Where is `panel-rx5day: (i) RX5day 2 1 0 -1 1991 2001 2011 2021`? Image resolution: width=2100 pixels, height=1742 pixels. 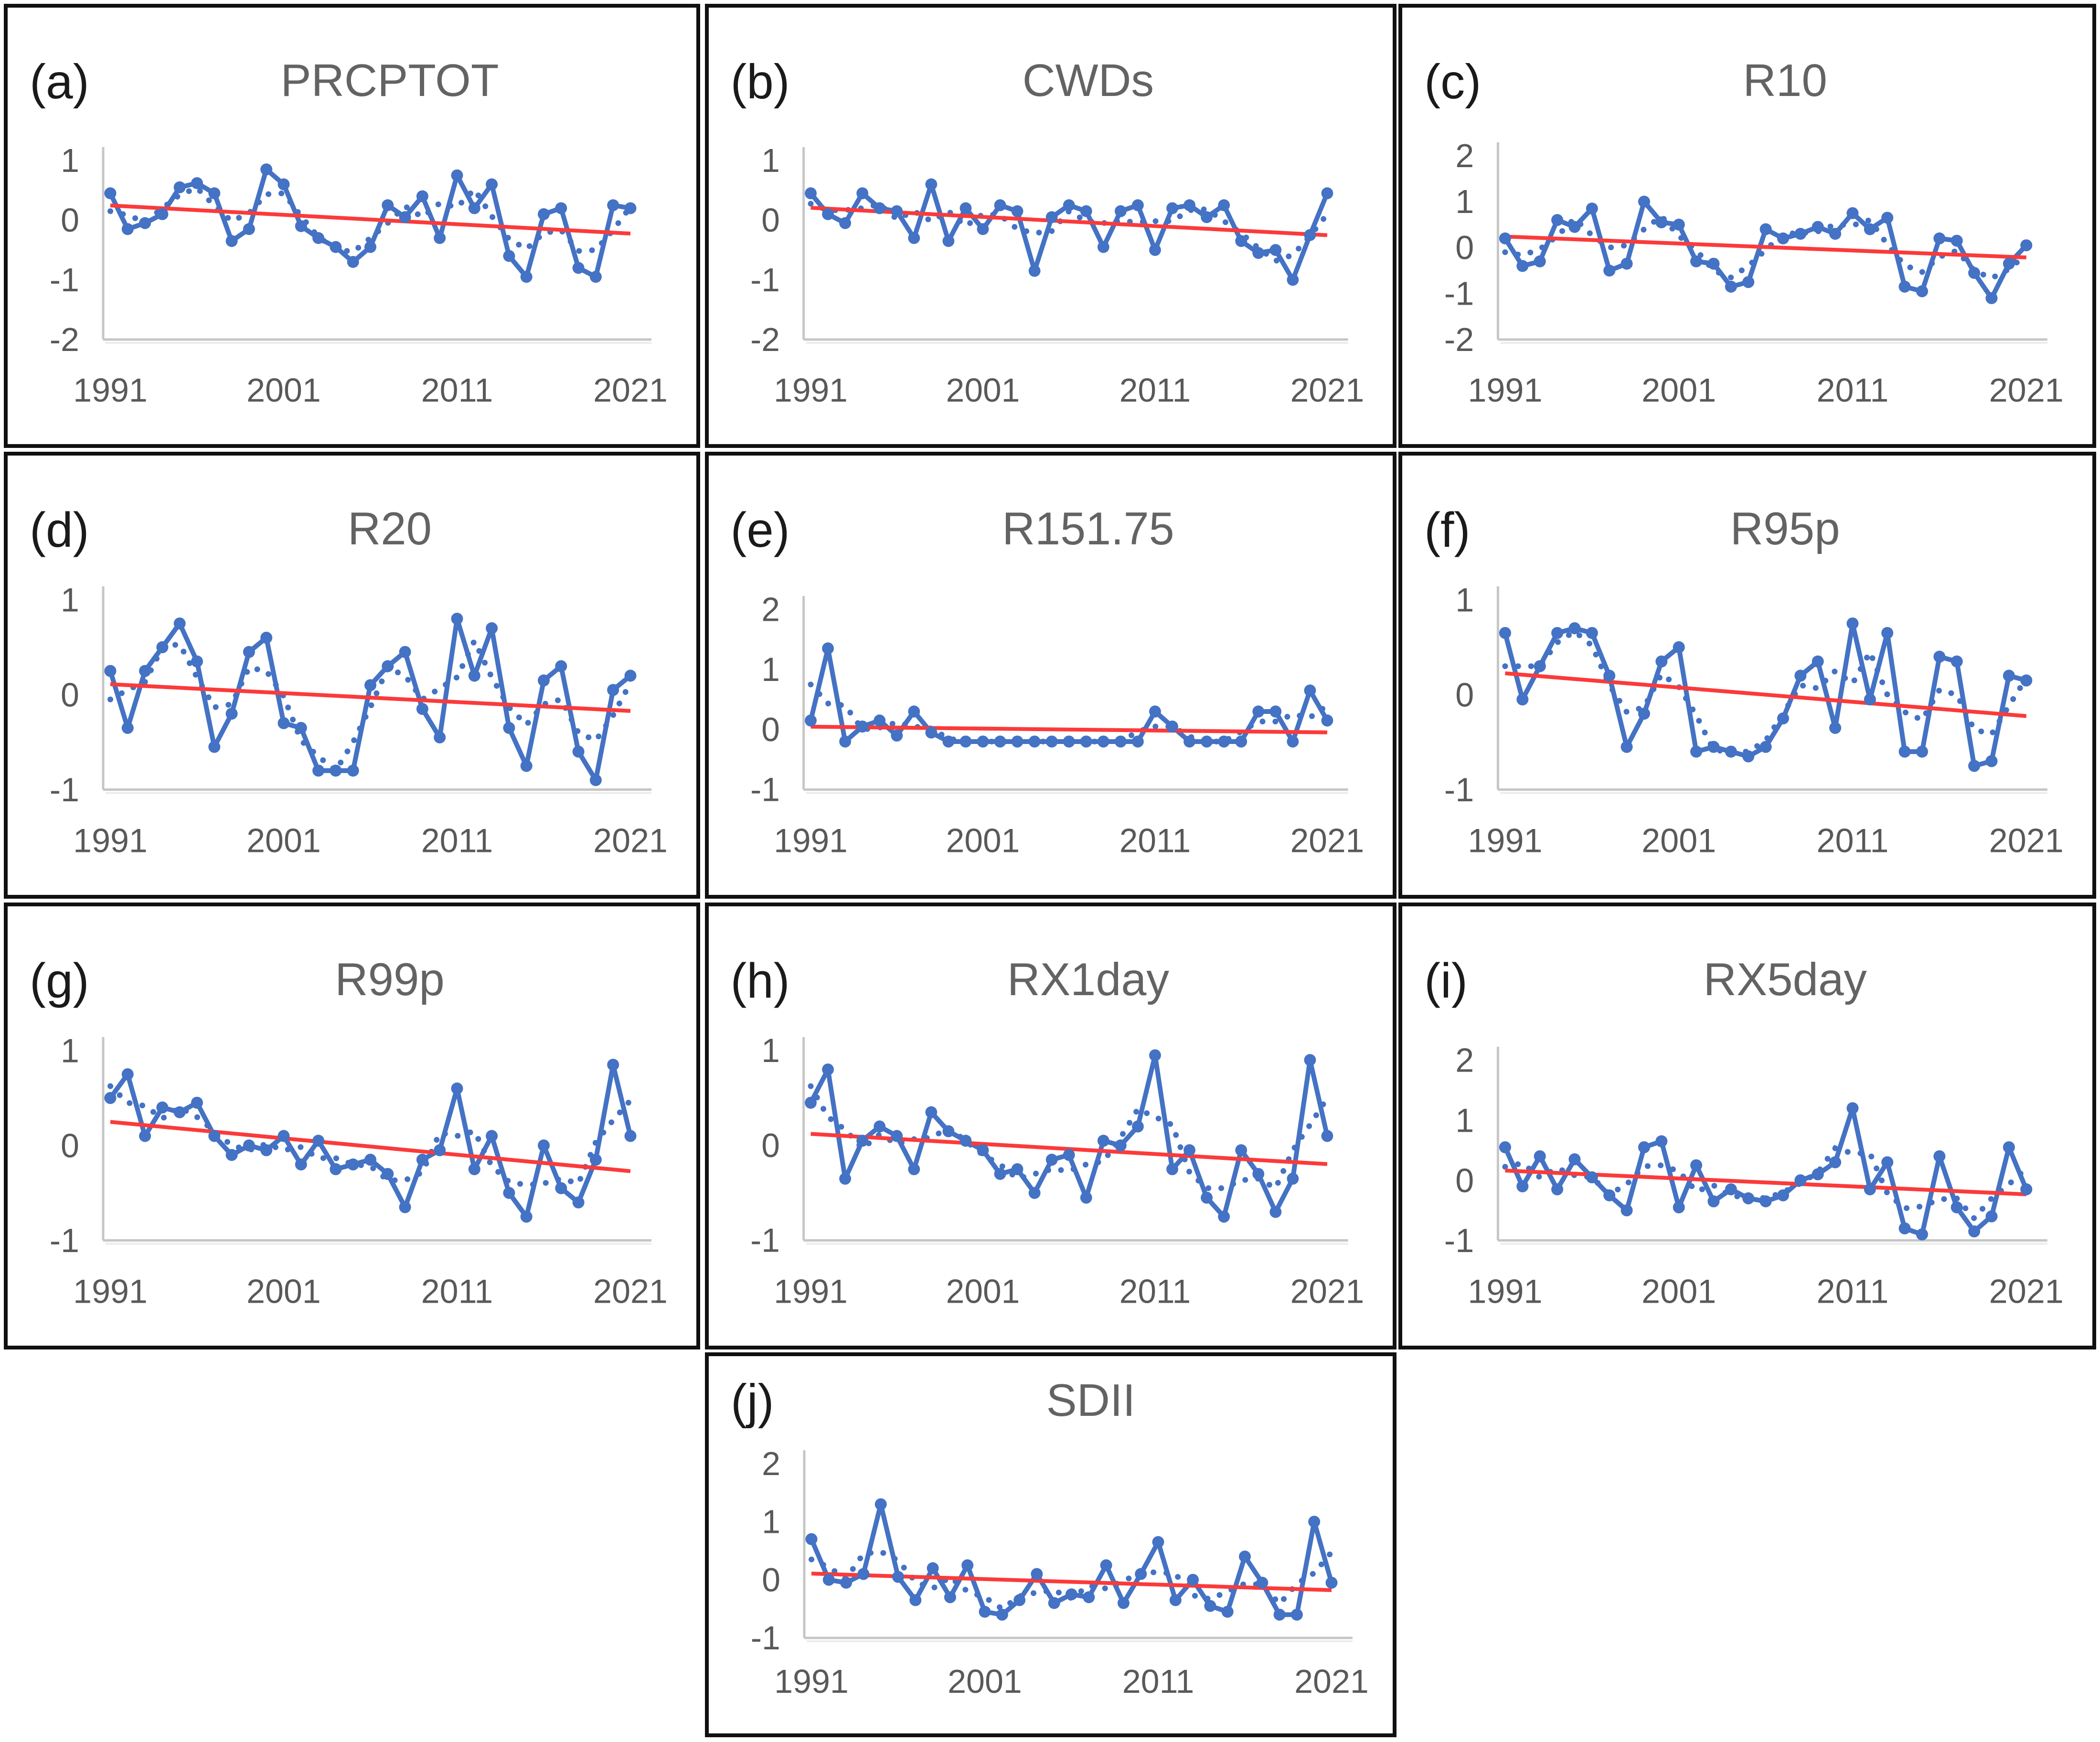
panel-rx5day: (i) RX5day 2 1 0 -1 1991 2001 2011 2021 is located at coordinates (1747, 1126).